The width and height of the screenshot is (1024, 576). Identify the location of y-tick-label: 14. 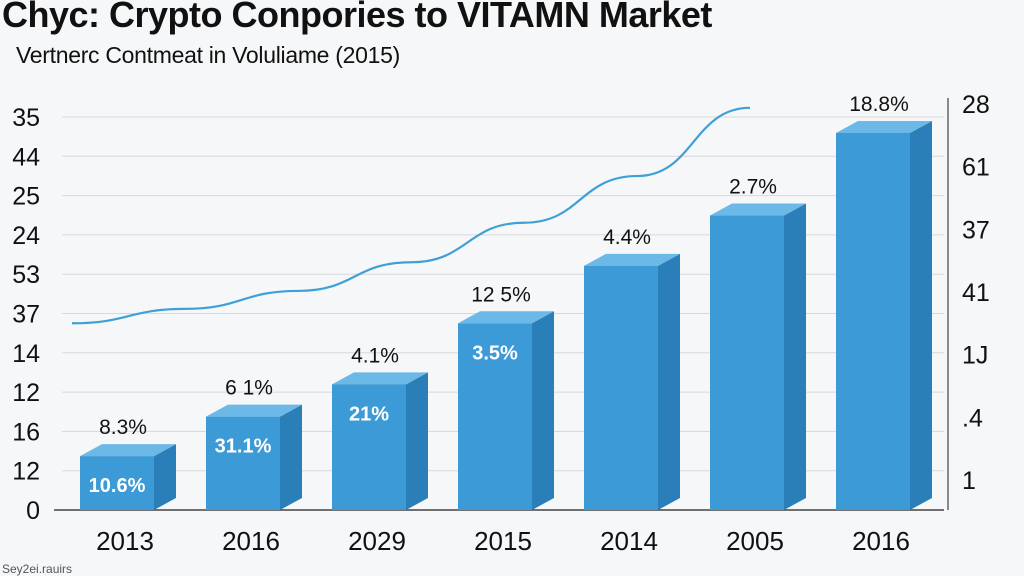
(26, 354).